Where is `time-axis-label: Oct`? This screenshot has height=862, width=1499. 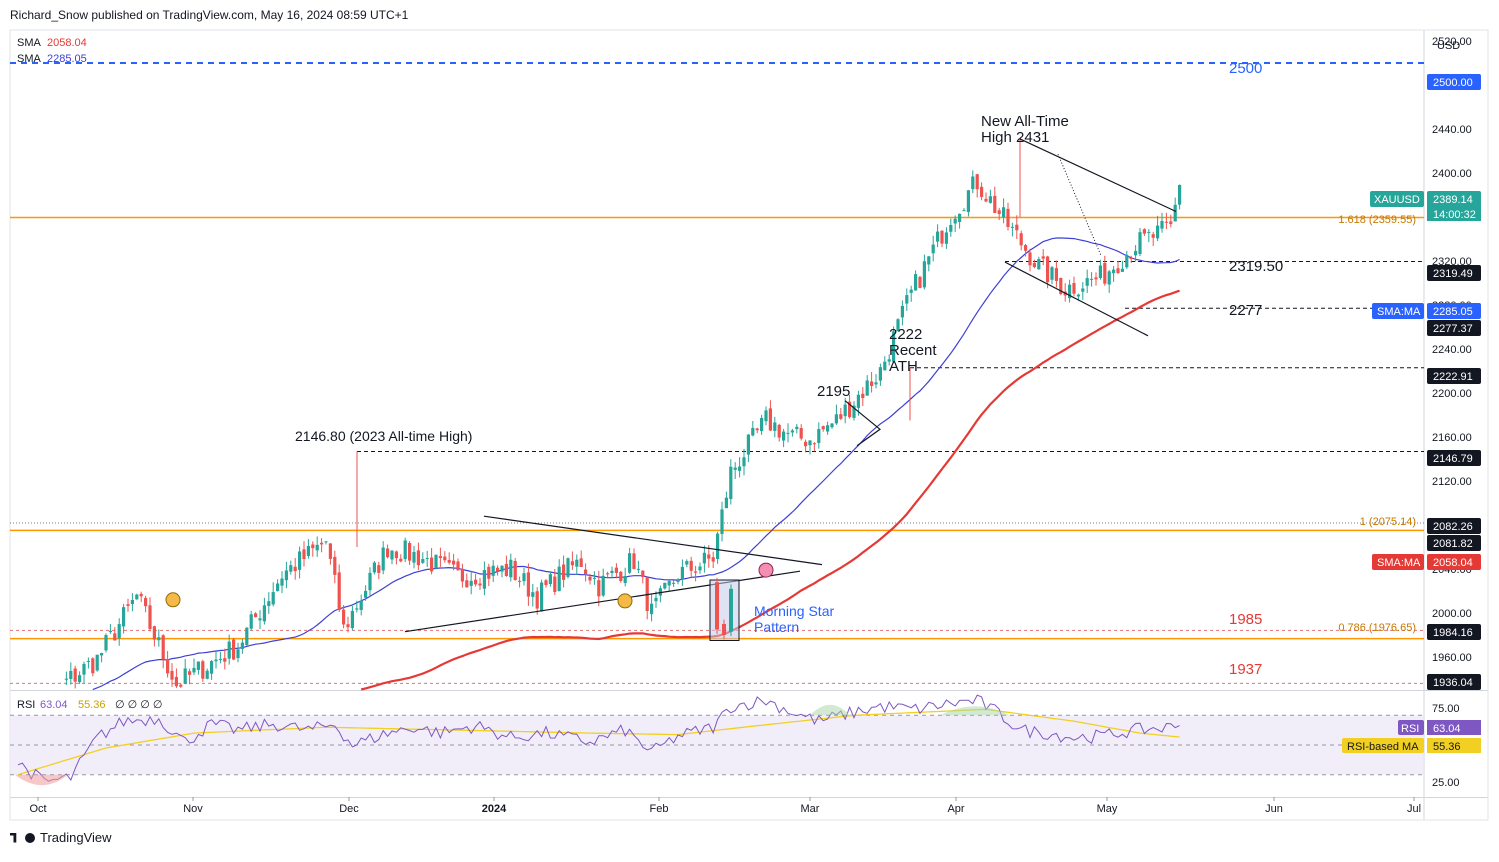 time-axis-label: Oct is located at coordinates (37, 809).